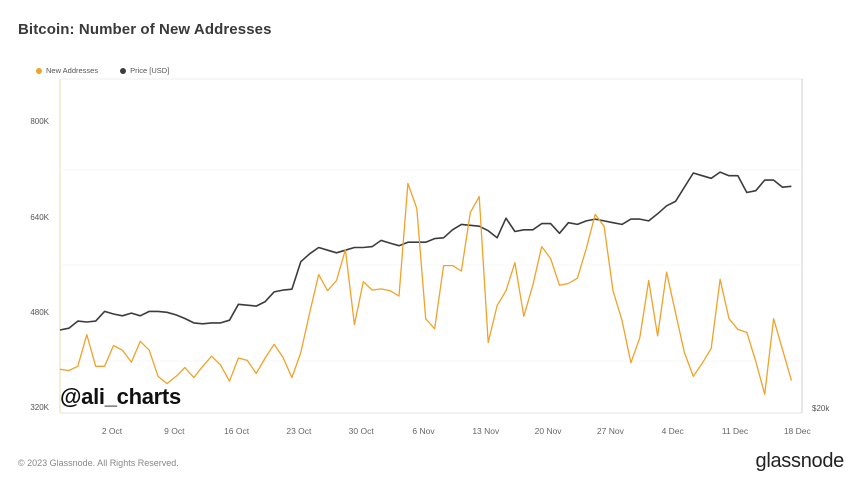  Describe the element at coordinates (72, 70) in the screenshot. I see `legend-label: New Addresses` at that location.